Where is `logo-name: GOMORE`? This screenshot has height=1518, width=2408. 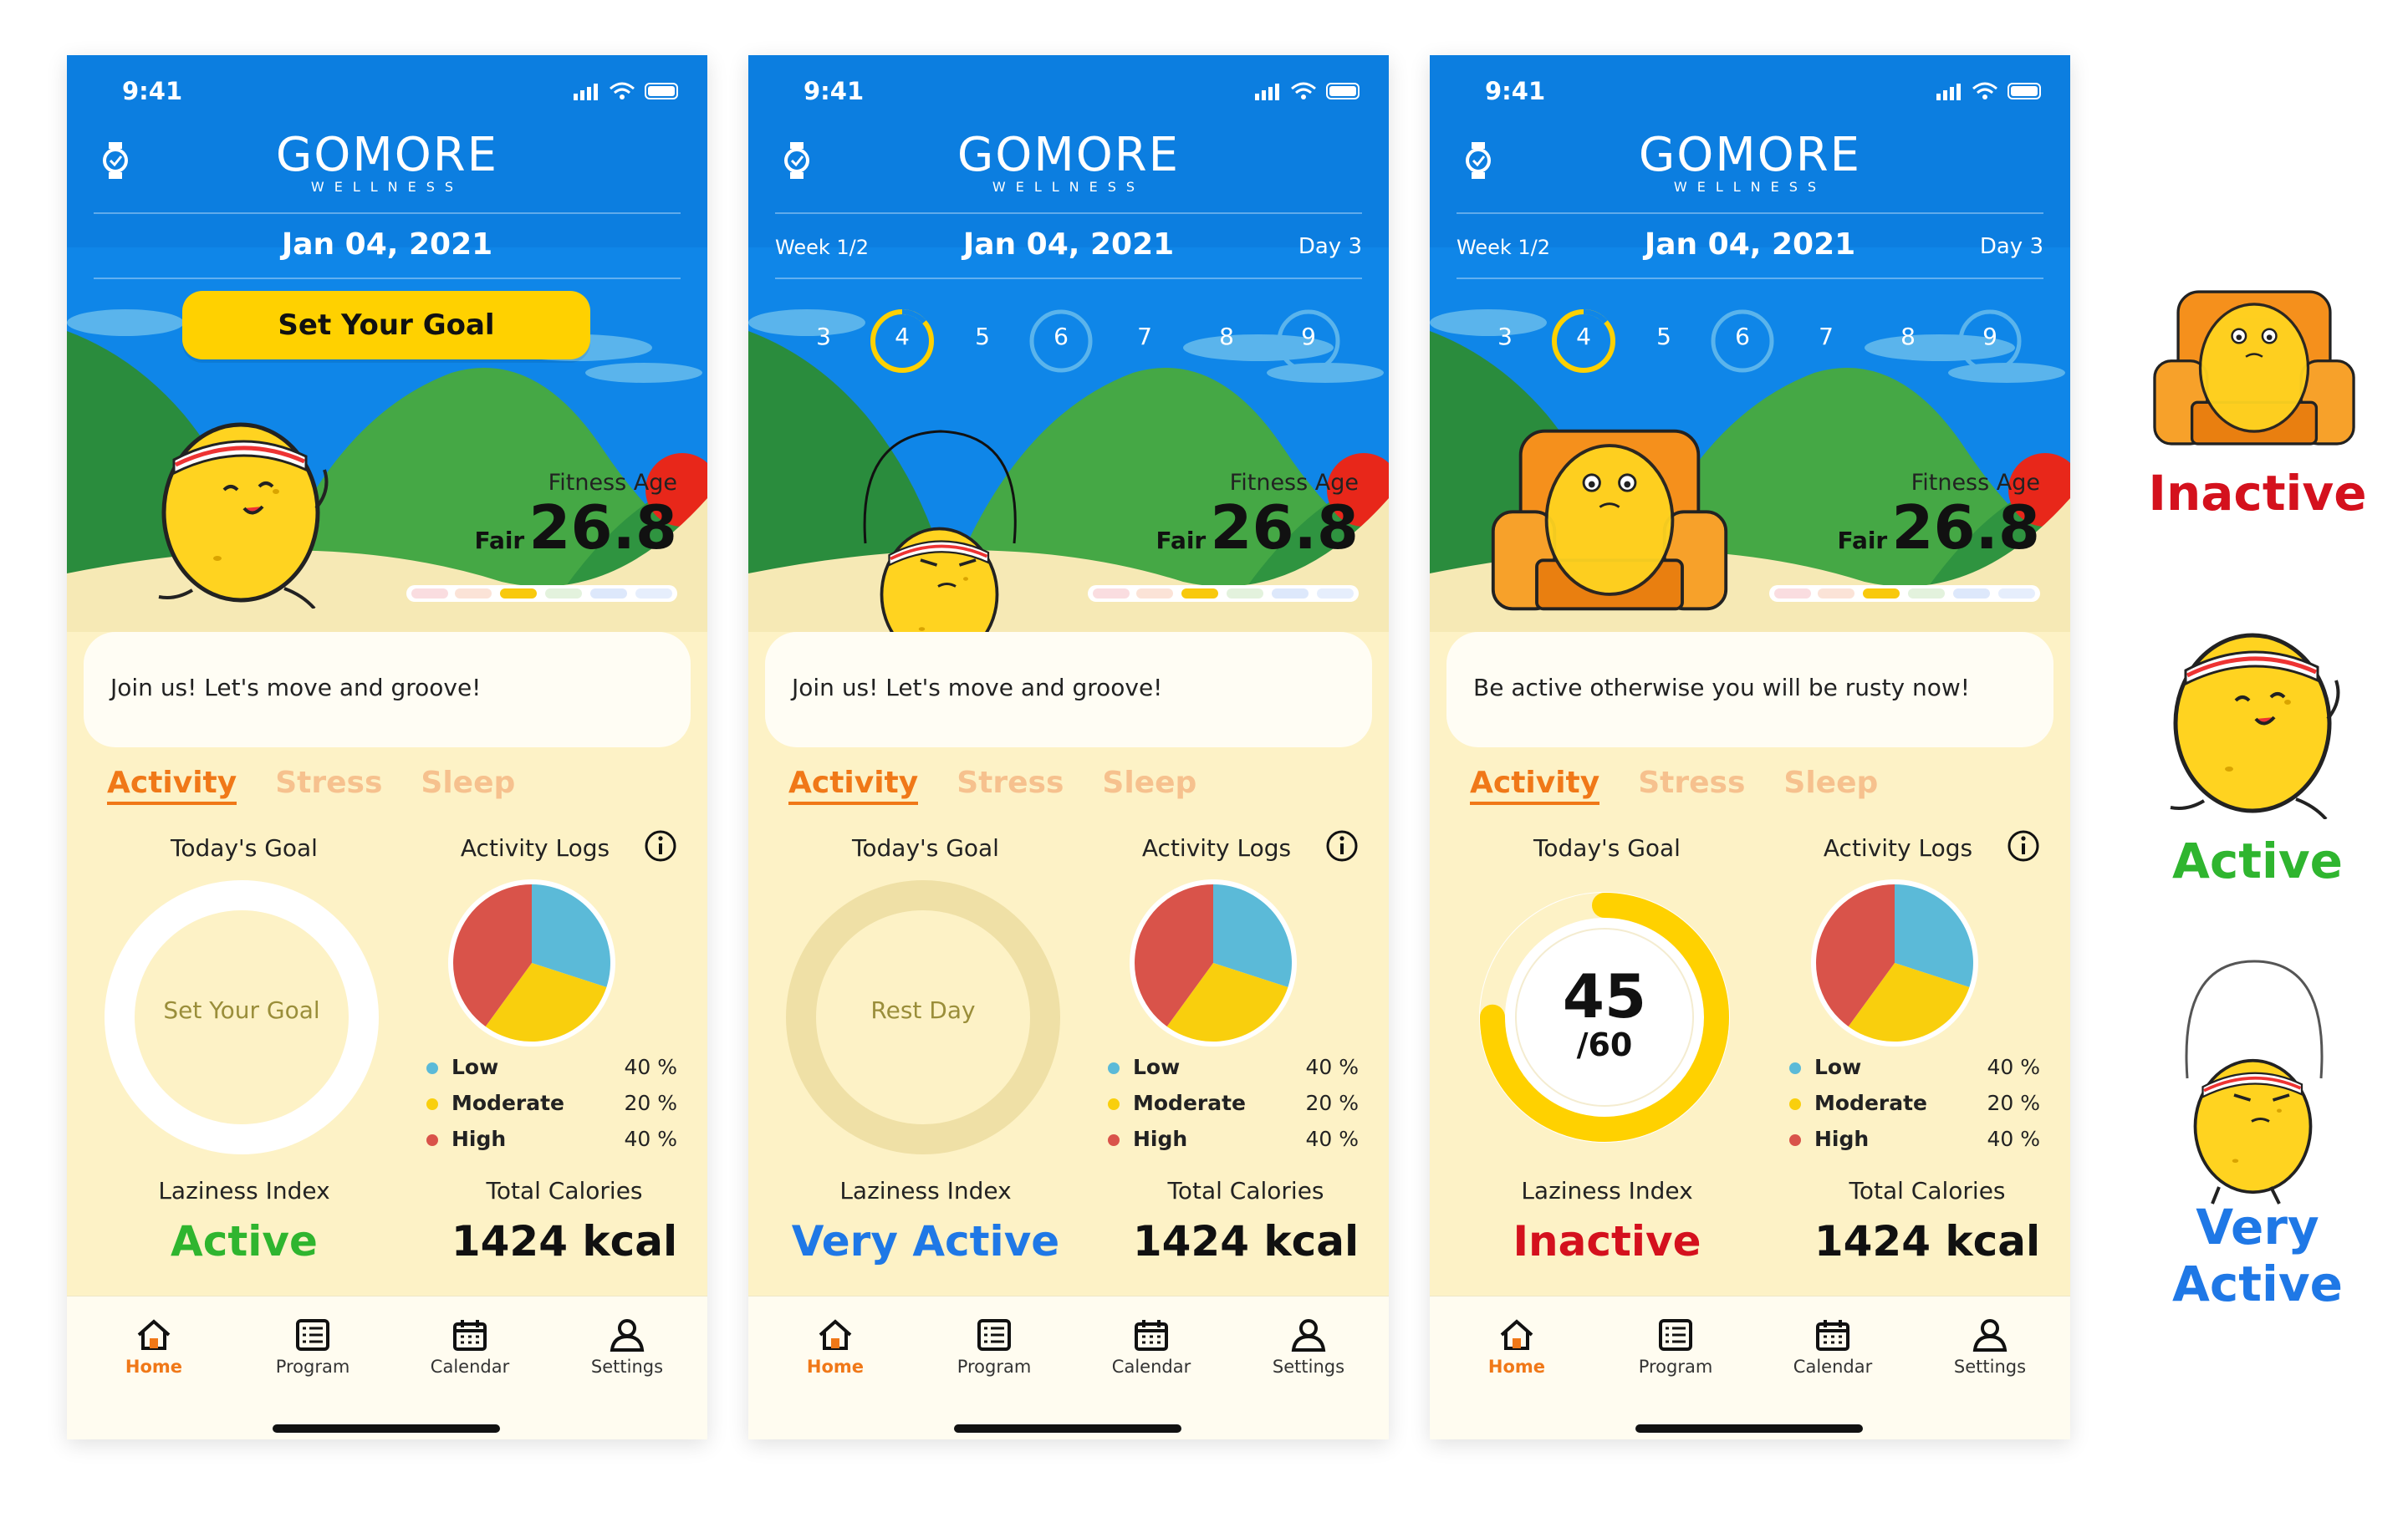 logo-name: GOMORE is located at coordinates (1750, 155).